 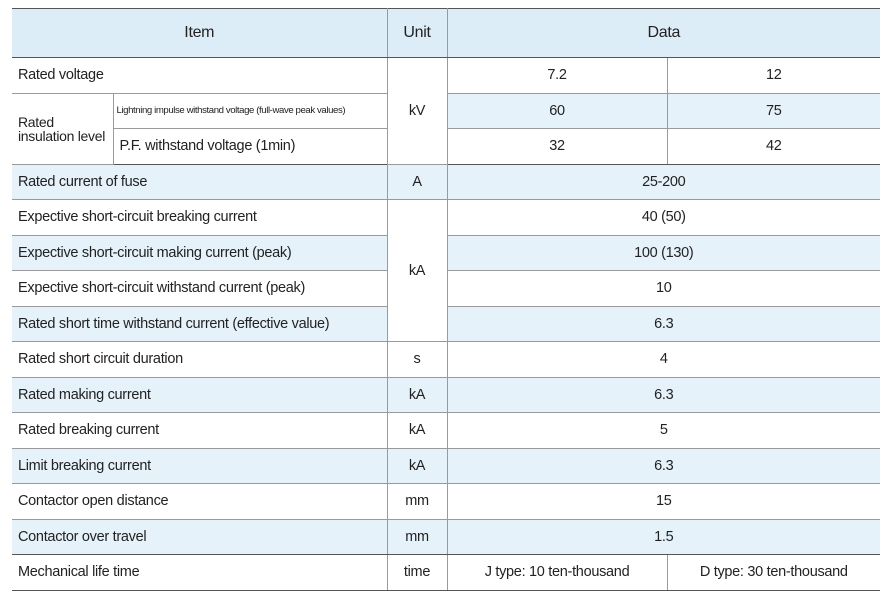 I want to click on data-cell: 5, so click(x=663, y=430).